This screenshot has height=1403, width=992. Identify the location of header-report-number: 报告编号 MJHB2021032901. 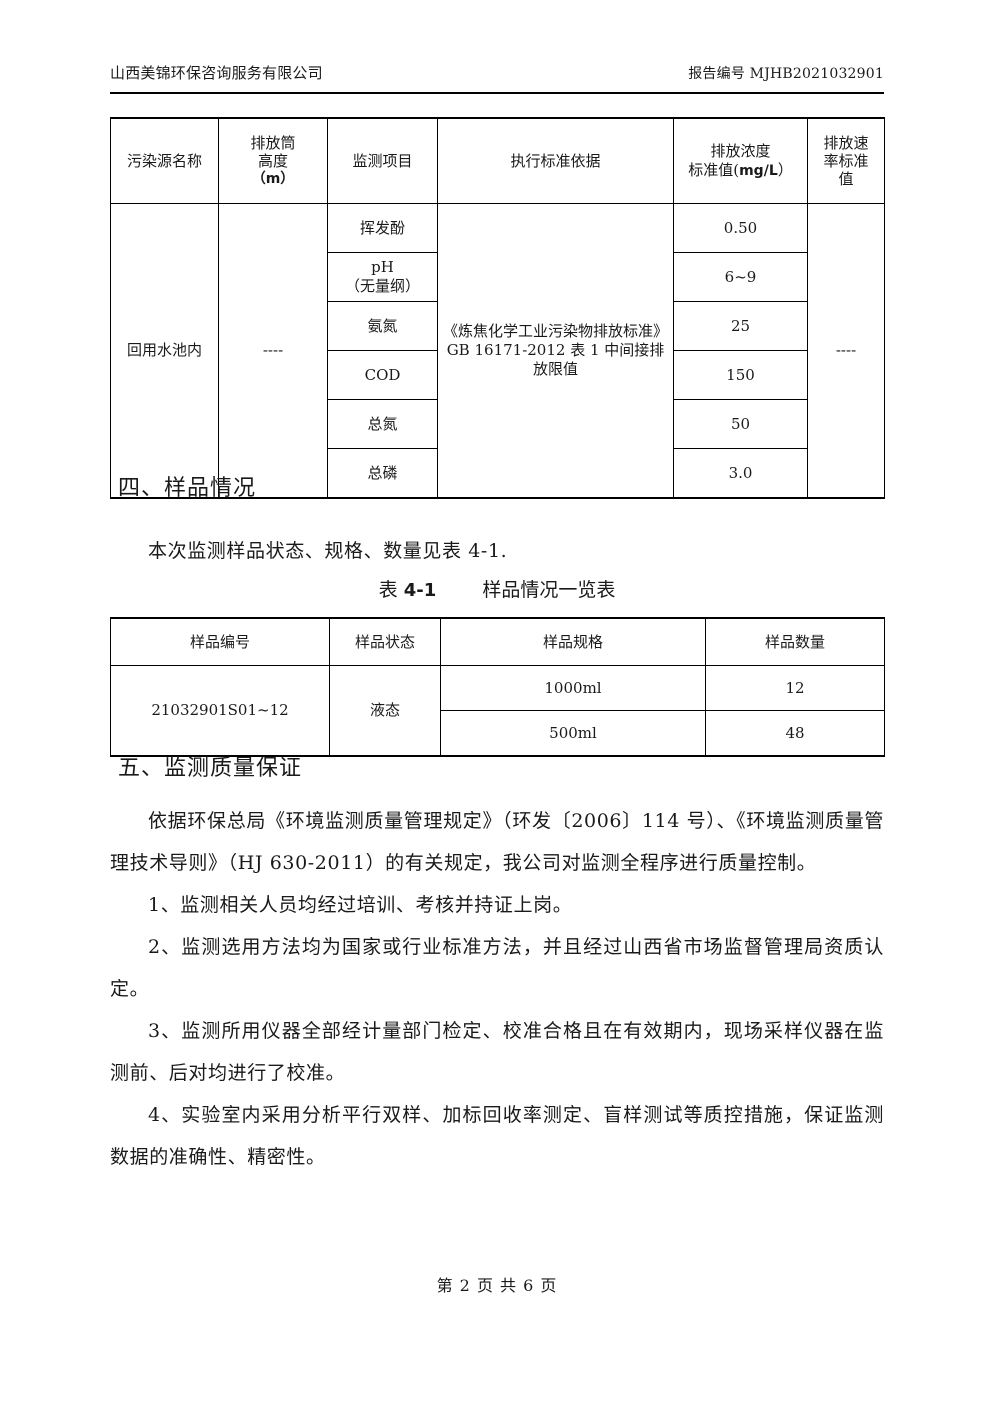
(786, 74).